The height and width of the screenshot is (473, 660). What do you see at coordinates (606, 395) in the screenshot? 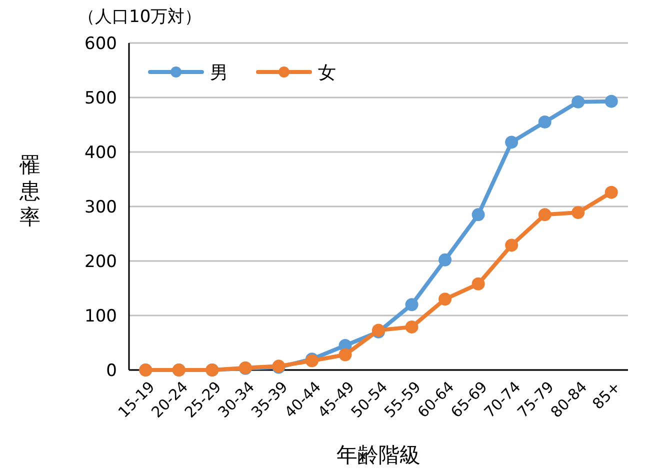
I see `x-tick-label: 85+` at bounding box center [606, 395].